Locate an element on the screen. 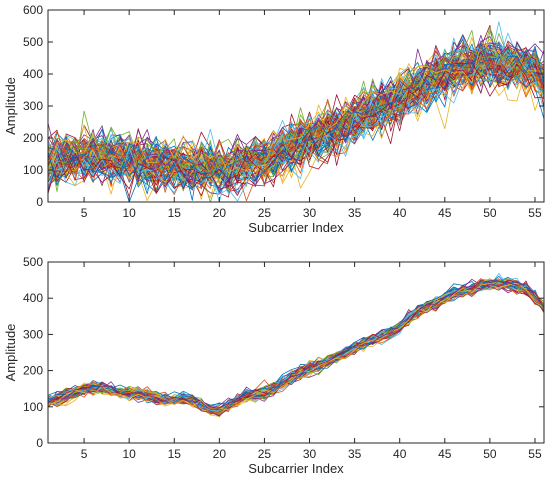 This screenshot has height=486, width=550. x-axis-label-bottom: Subcarrier Index is located at coordinates (296, 468).